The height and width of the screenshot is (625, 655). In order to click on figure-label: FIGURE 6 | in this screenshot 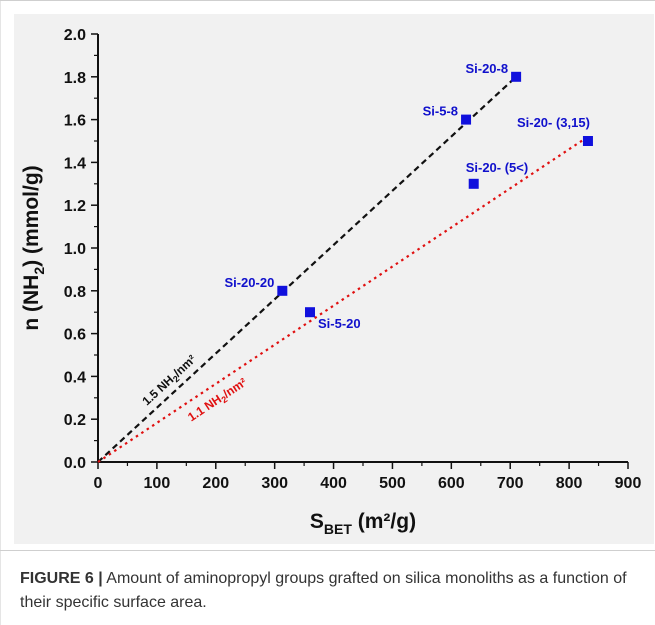, I will do `click(61, 578)`.